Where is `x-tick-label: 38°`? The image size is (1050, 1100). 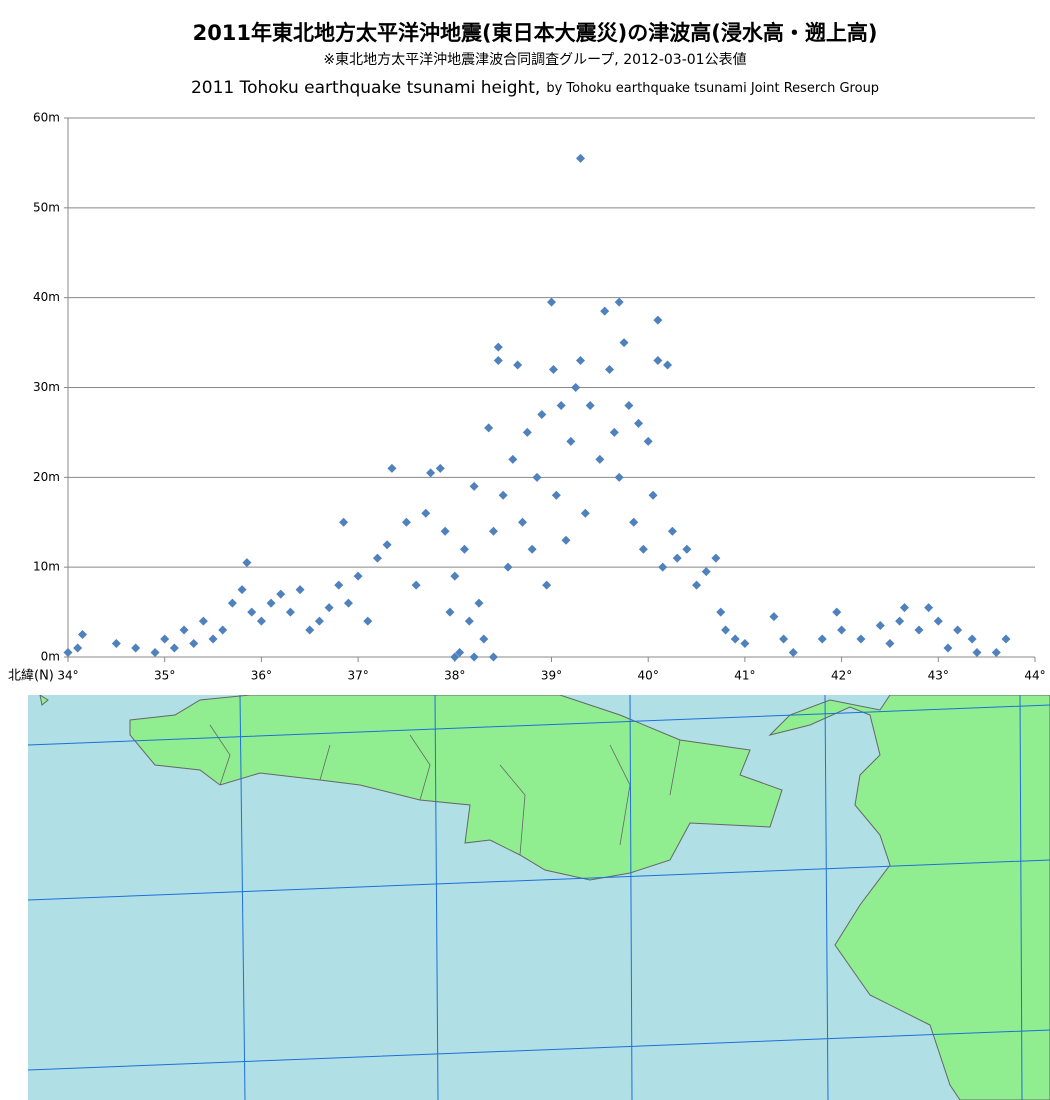 x-tick-label: 38° is located at coordinates (454, 676).